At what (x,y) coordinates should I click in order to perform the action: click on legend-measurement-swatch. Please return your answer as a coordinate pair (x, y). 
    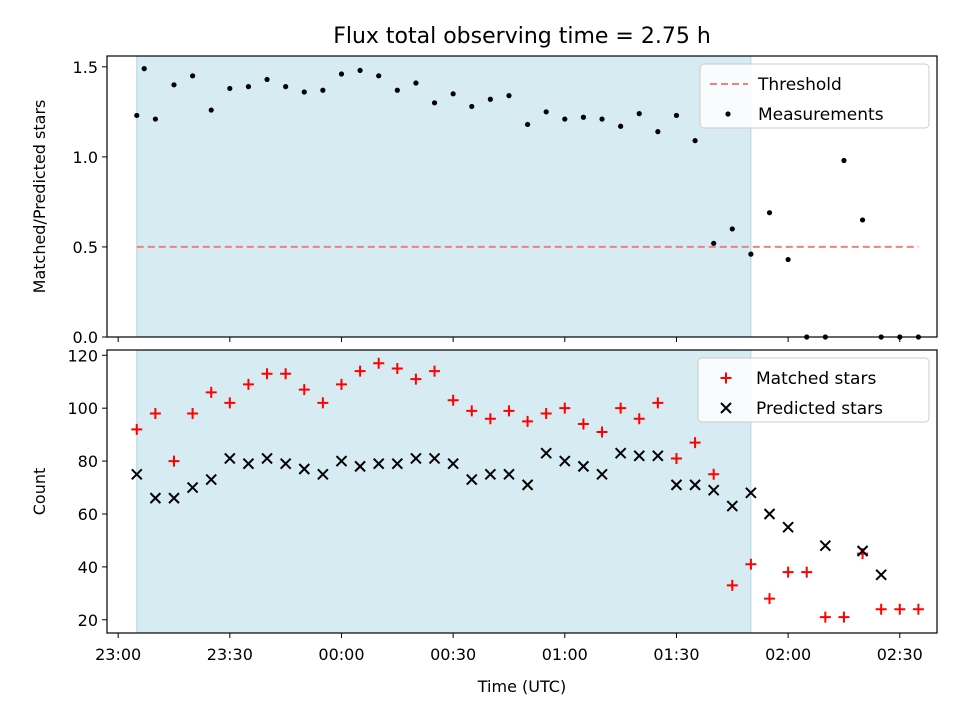
    Looking at the image, I should click on (728, 114).